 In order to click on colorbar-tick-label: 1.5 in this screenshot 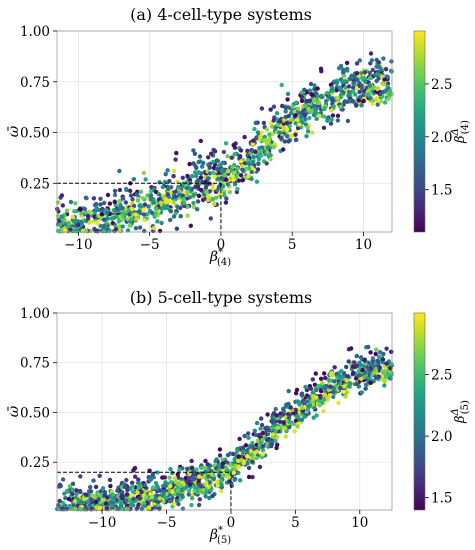, I will do `click(441, 191)`.